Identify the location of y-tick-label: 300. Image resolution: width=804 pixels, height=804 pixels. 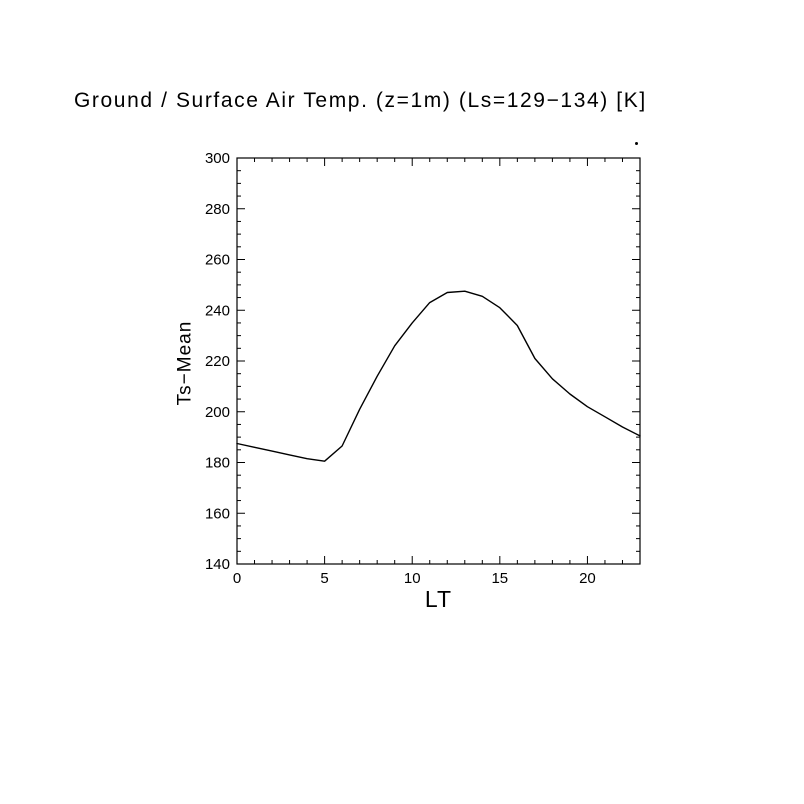
(217, 158).